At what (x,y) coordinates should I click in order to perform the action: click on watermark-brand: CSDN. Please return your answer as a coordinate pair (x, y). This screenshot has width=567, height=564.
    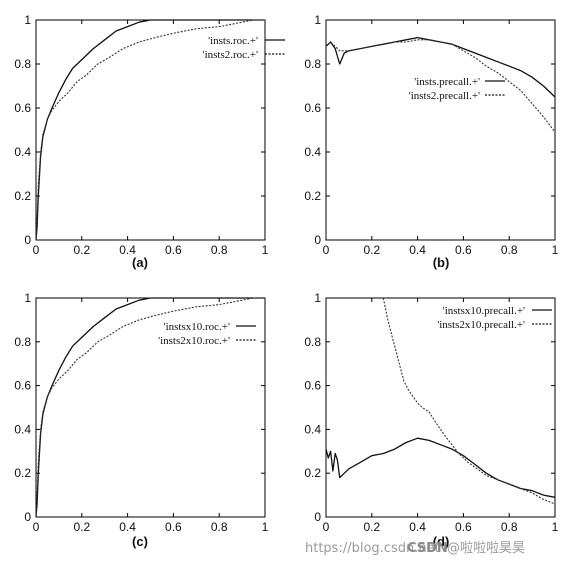
    Looking at the image, I should click on (427, 548).